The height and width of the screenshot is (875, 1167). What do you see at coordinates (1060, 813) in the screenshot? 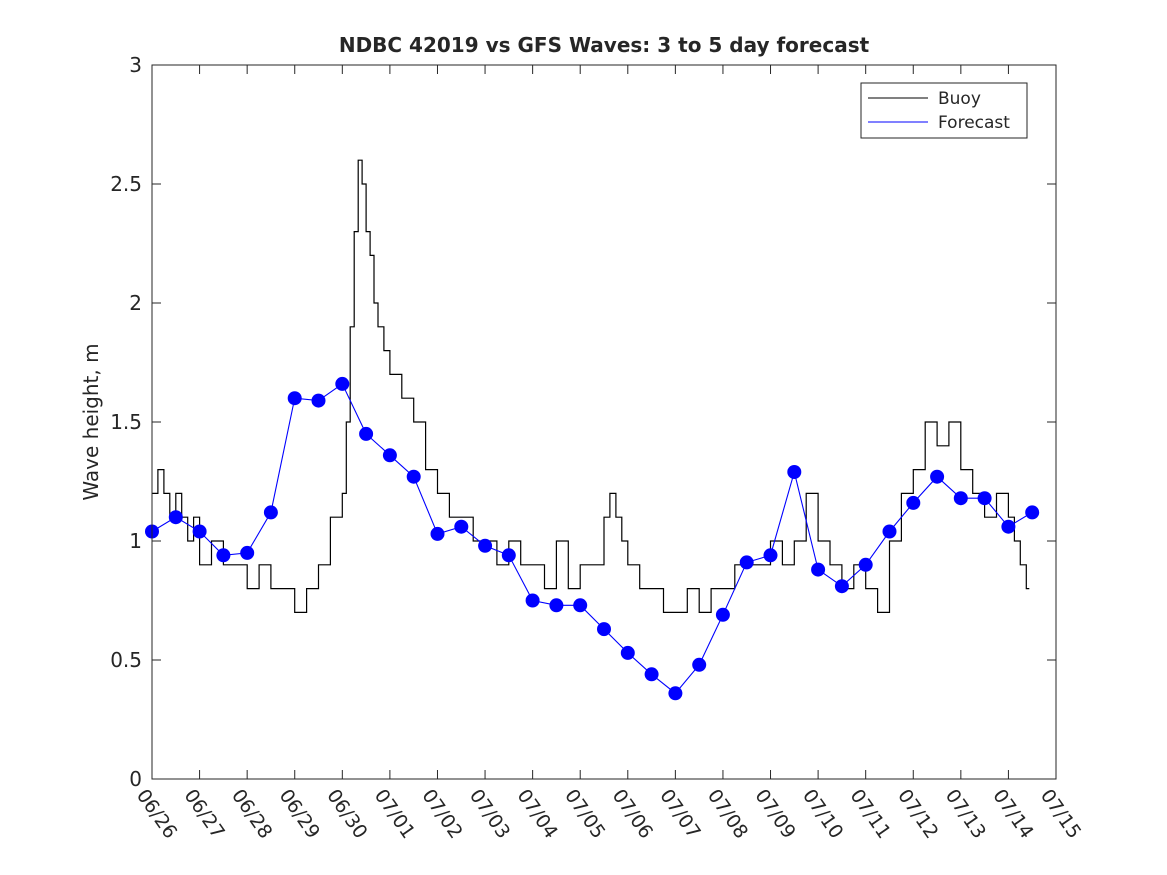
I see `x-tick-label: 07/15` at bounding box center [1060, 813].